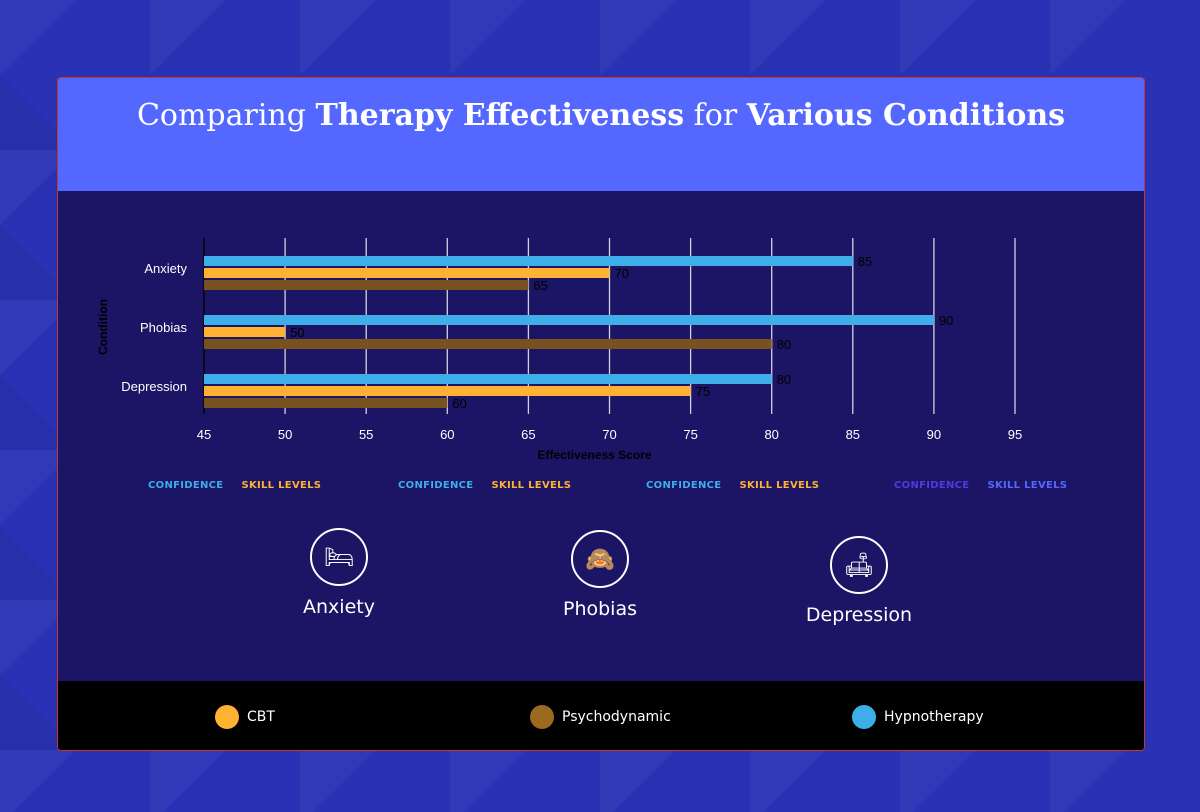 This screenshot has width=1200, height=812. I want to click on title-part: Comparing, so click(226, 115).